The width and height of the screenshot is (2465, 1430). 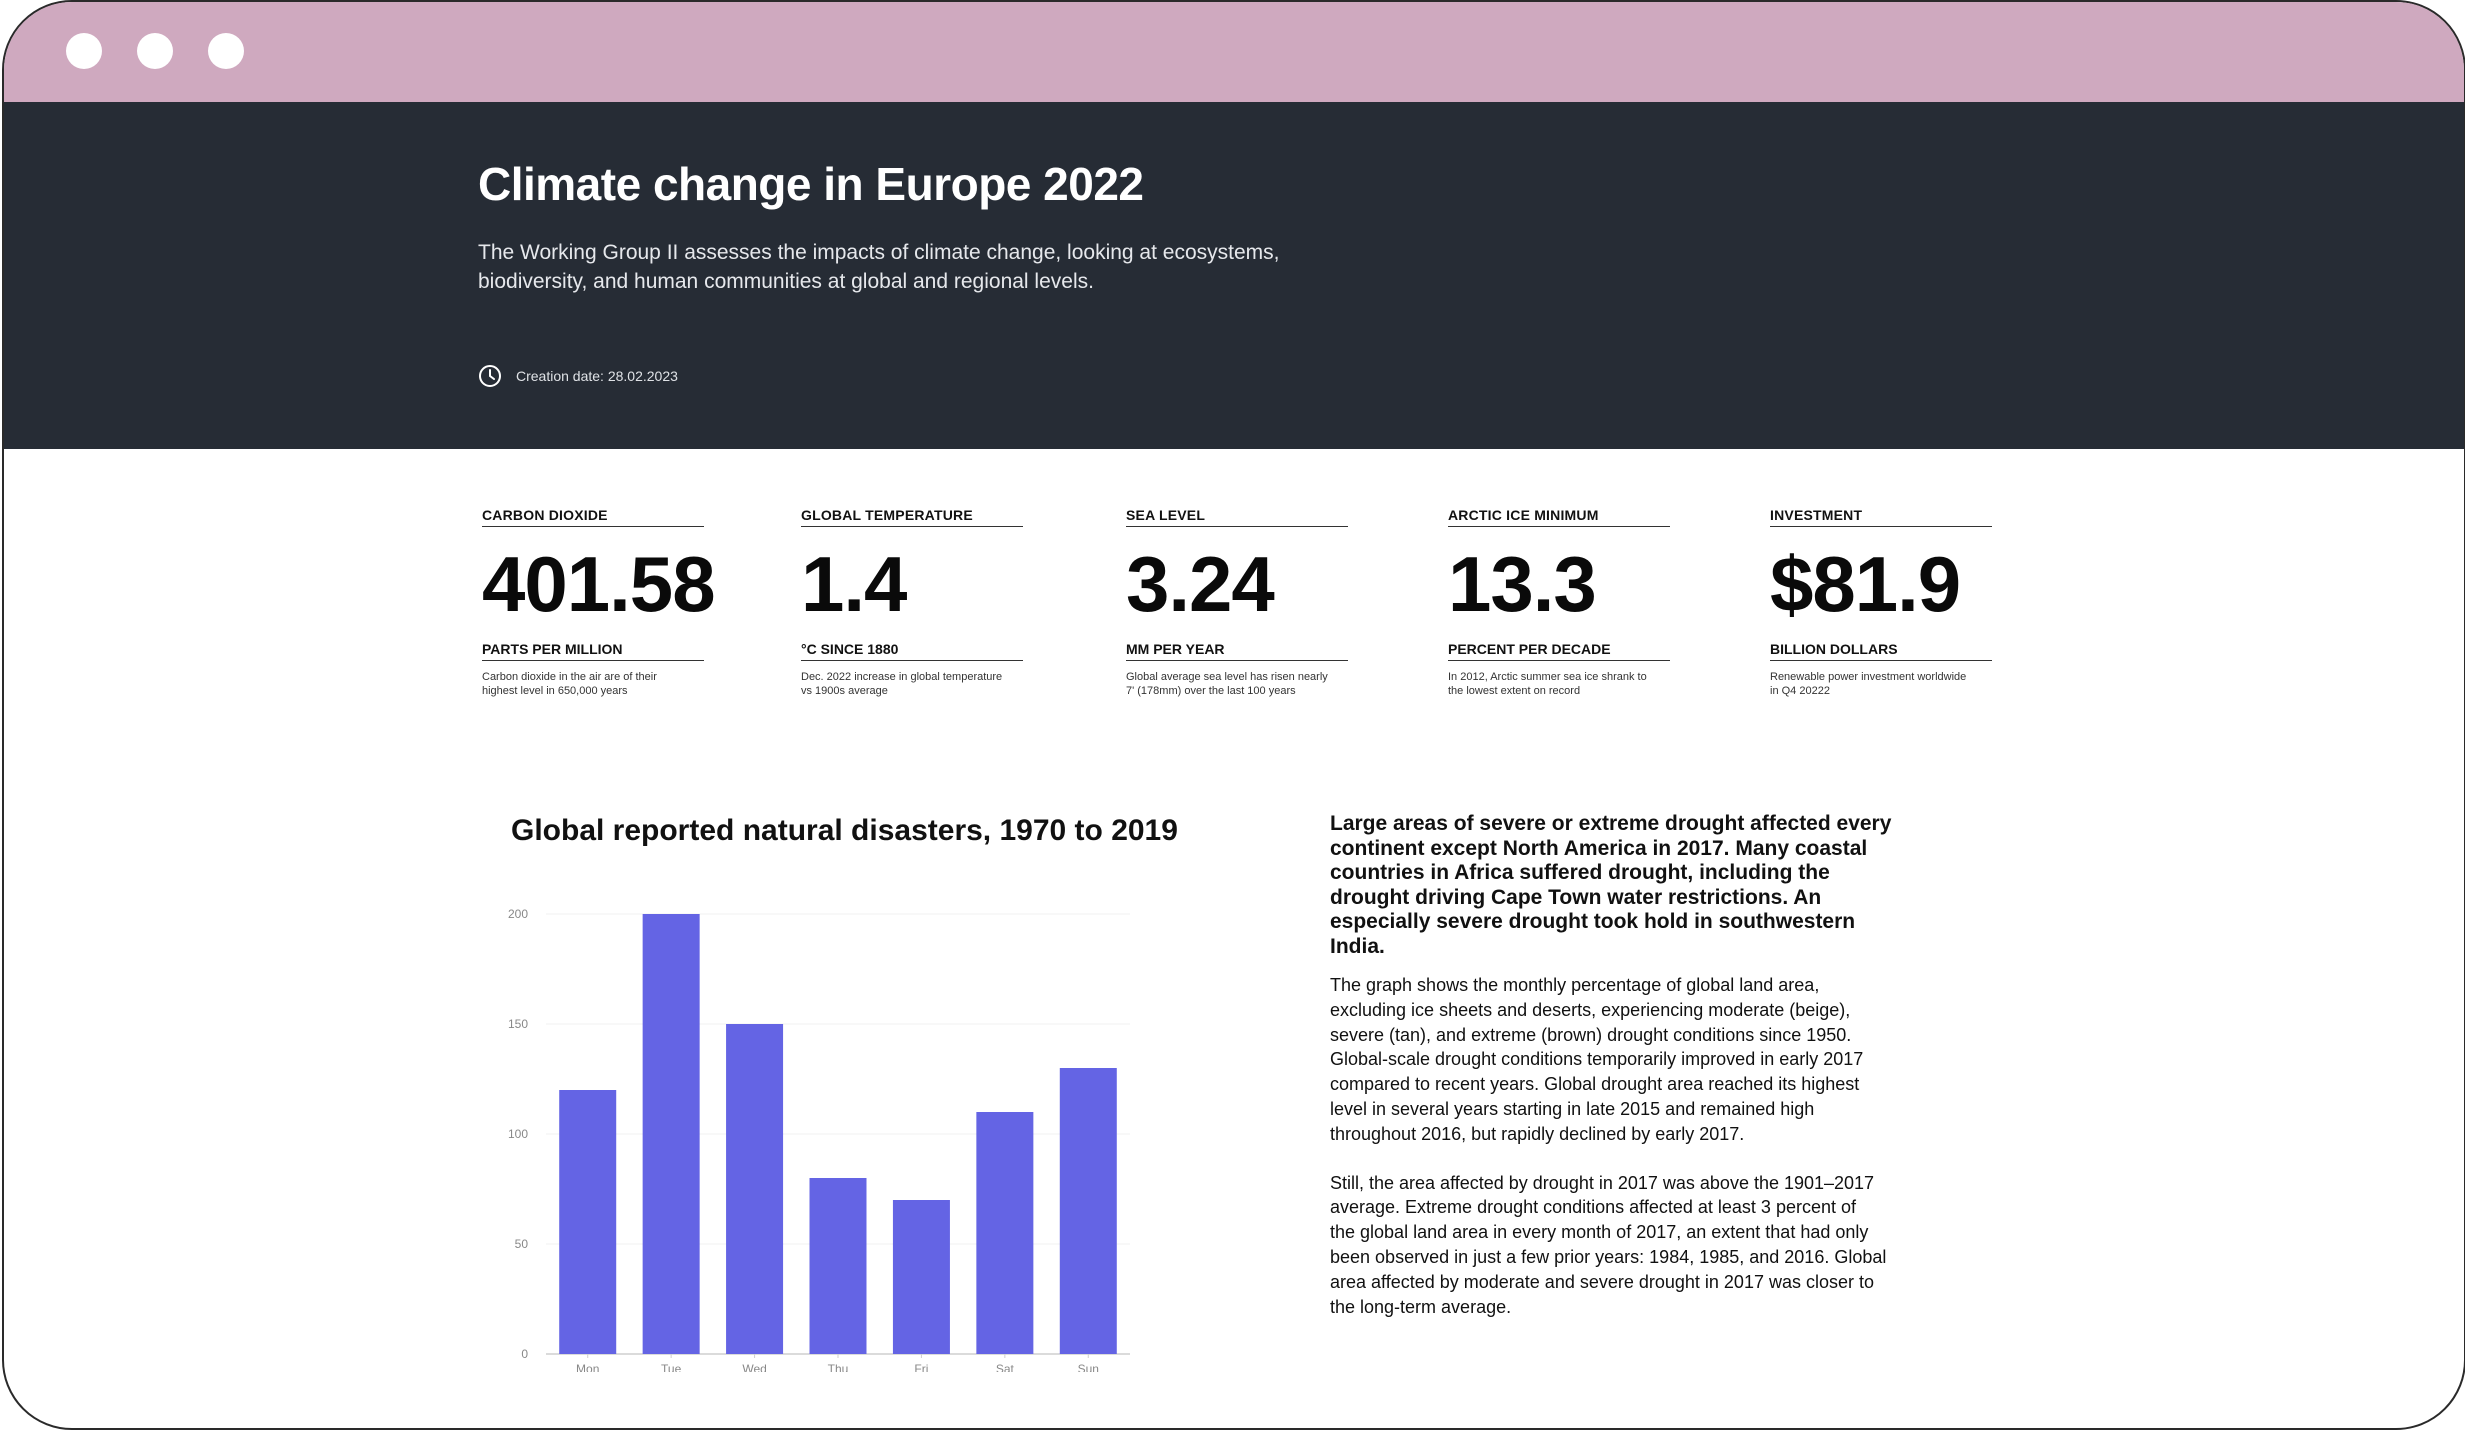 What do you see at coordinates (155, 51) in the screenshot?
I see `window-minimize-button` at bounding box center [155, 51].